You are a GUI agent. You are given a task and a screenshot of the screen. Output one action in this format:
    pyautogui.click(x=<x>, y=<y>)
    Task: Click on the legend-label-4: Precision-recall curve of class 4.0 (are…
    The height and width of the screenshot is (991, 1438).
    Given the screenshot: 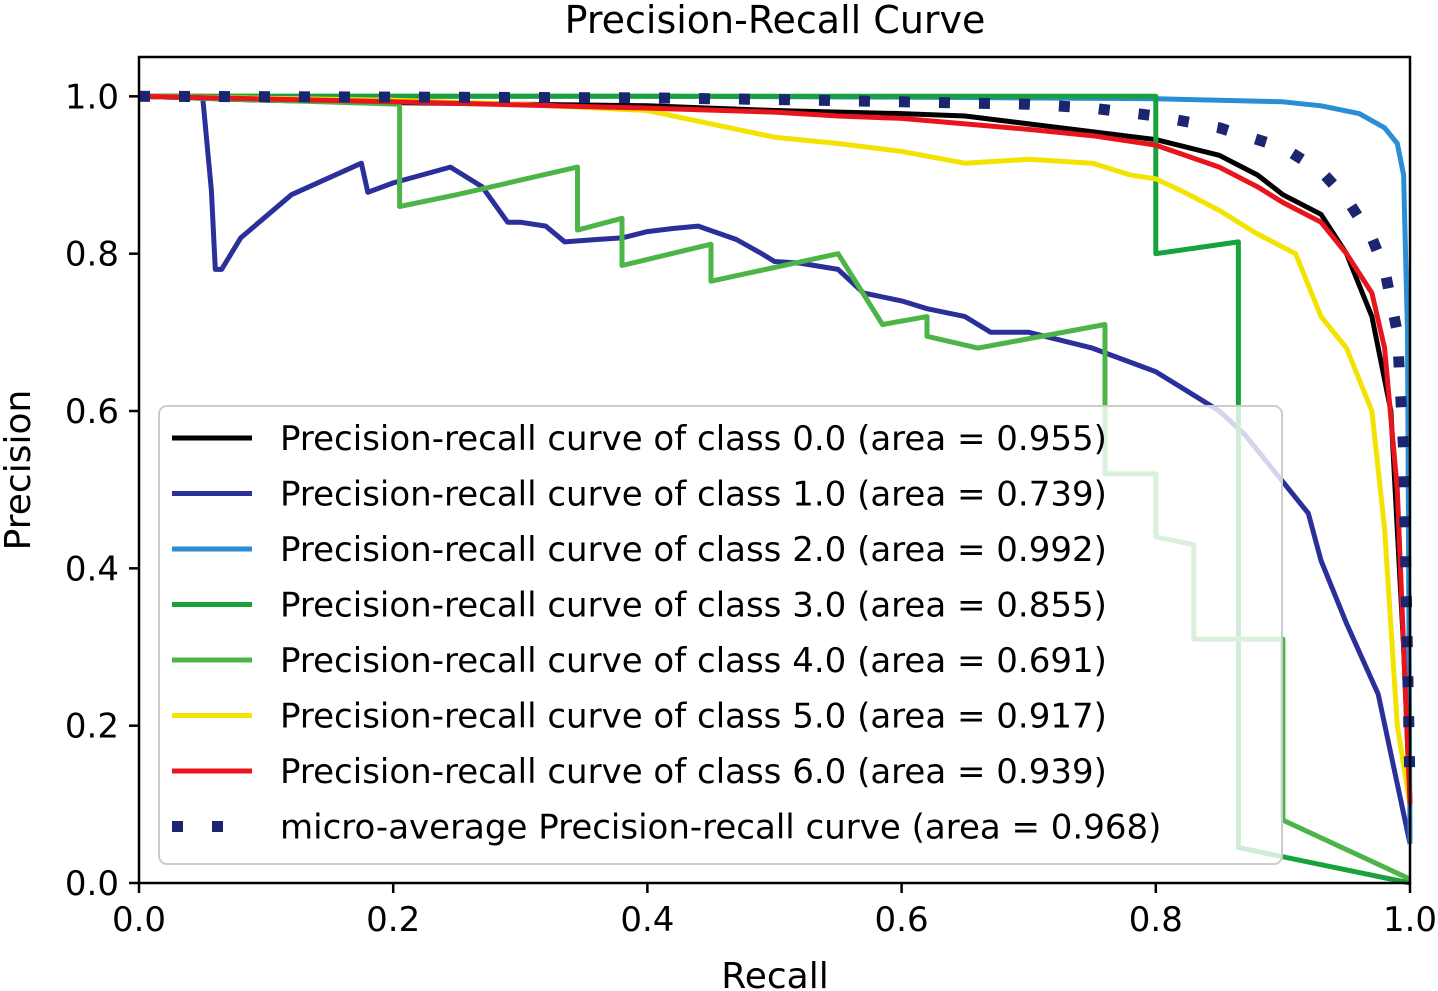 What is the action you would take?
    pyautogui.click(x=693, y=661)
    